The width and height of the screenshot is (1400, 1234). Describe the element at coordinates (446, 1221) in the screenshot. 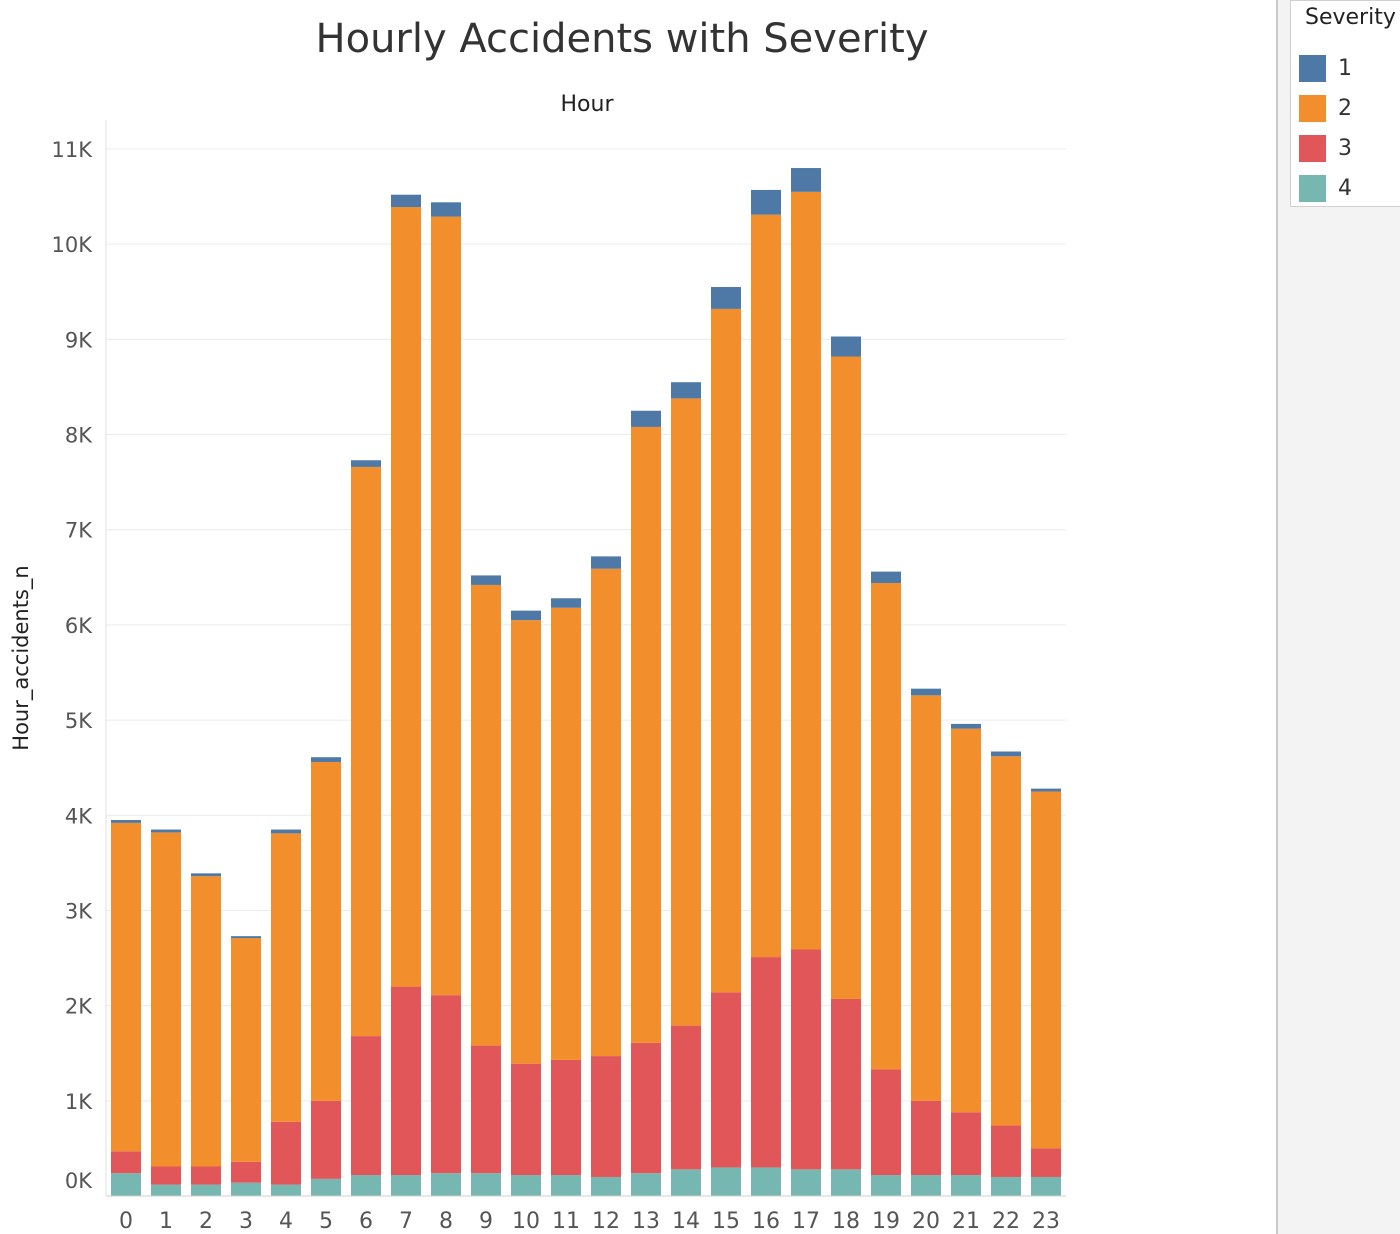

I see `x-tick-label: 8` at that location.